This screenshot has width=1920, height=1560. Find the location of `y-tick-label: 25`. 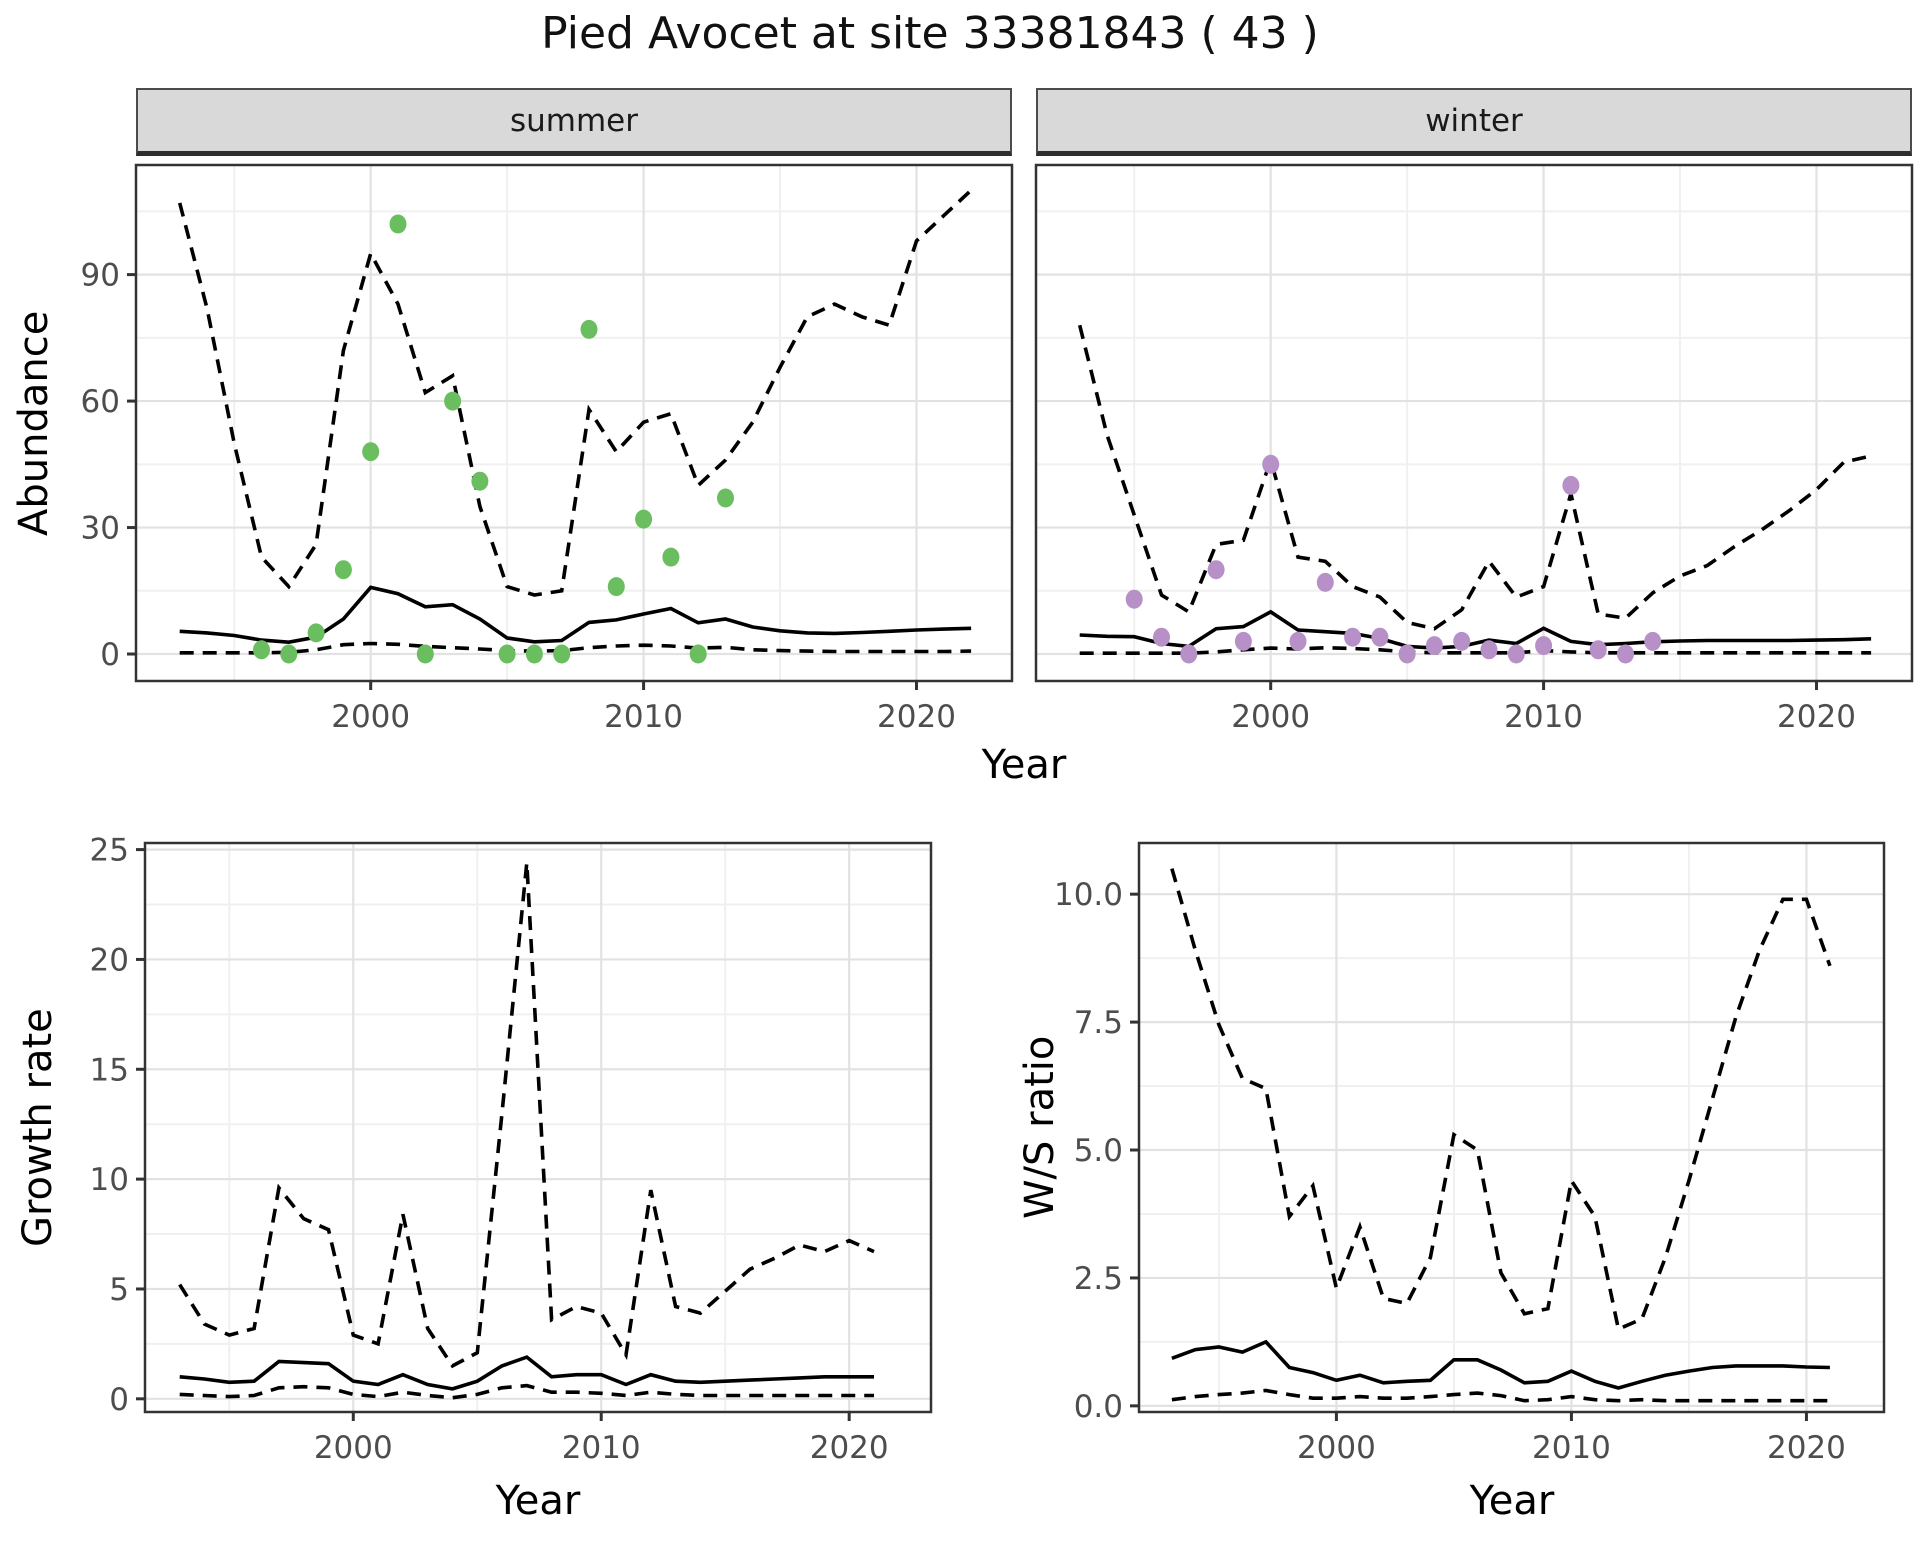

y-tick-label: 25 is located at coordinates (109, 851).